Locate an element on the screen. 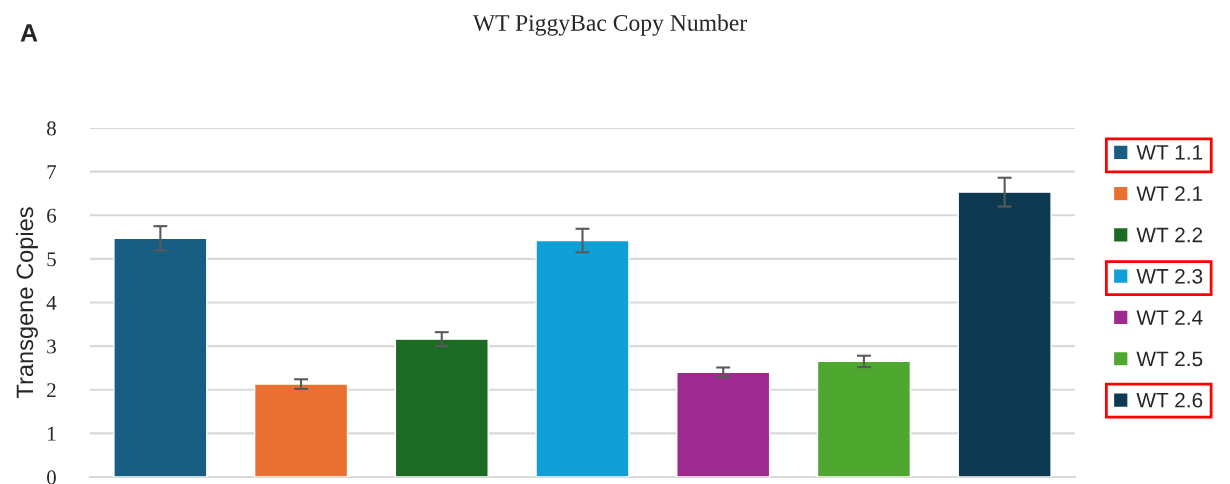  y-tick-label: 6 is located at coordinates (52, 215).